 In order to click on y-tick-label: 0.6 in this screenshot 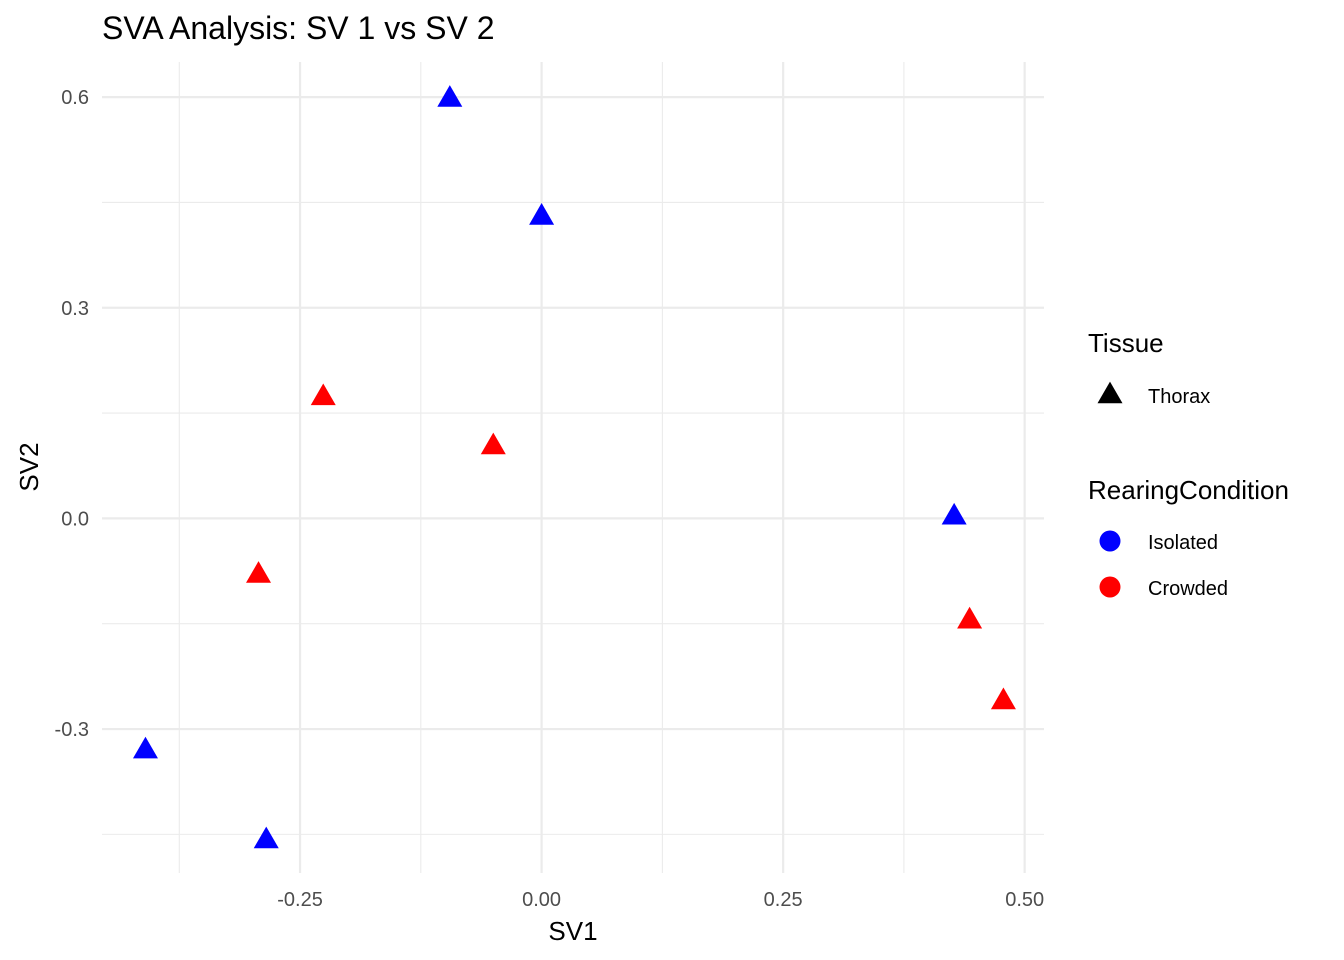, I will do `click(75, 98)`.